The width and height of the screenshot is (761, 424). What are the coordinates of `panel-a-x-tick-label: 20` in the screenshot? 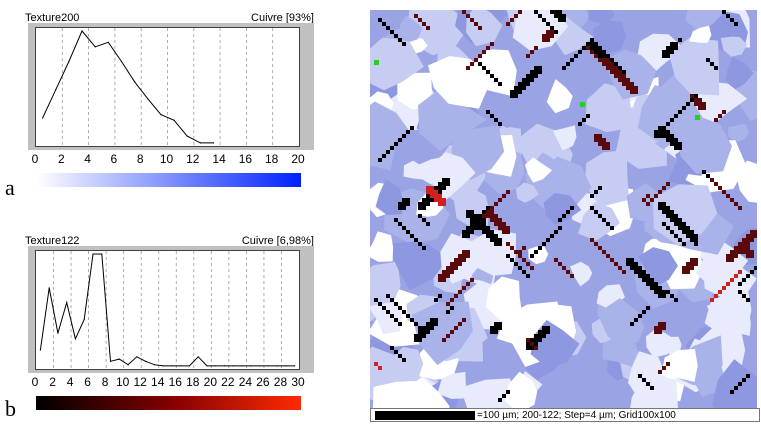 It's located at (298, 159).